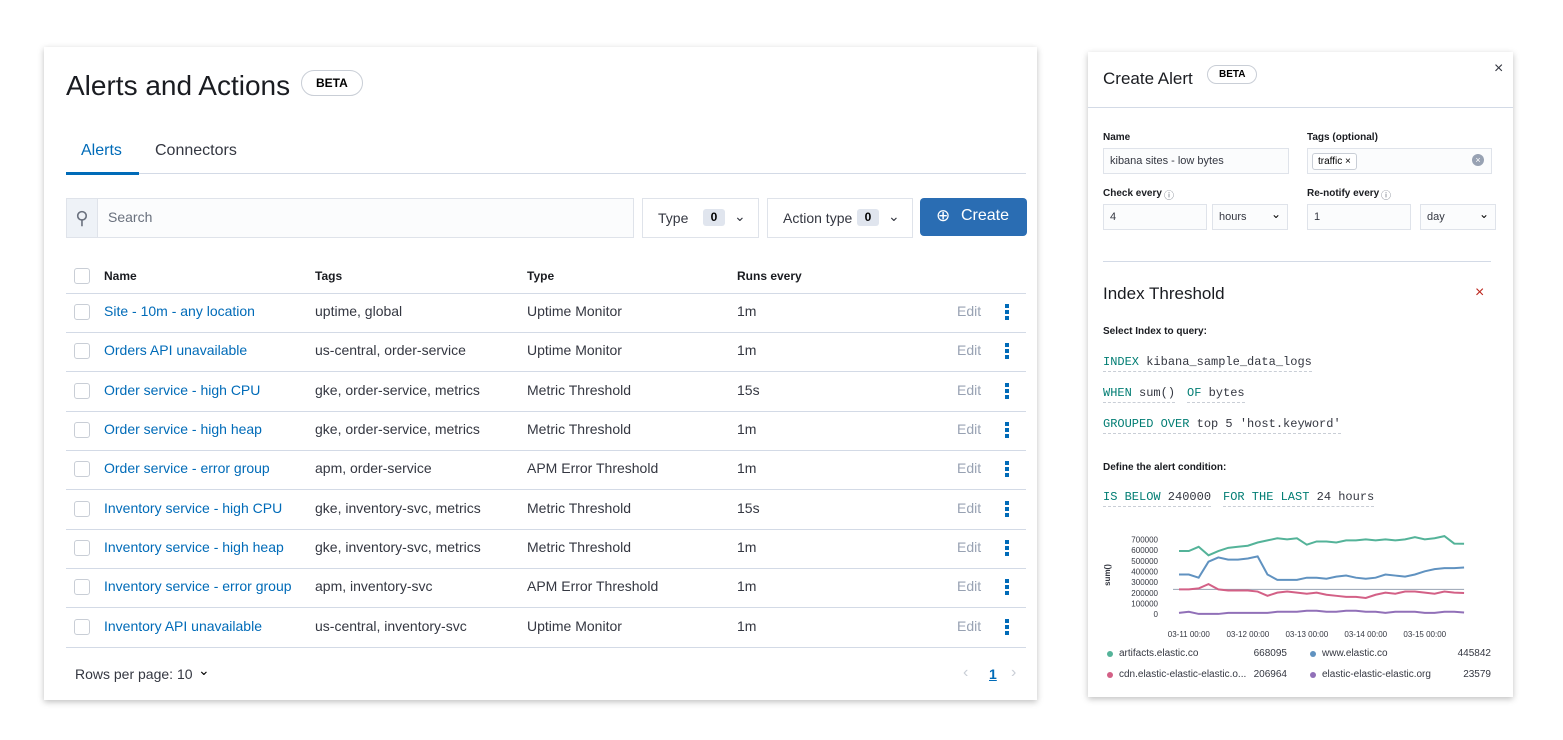  Describe the element at coordinates (373, 468) in the screenshot. I see `cell: apm, order-service` at that location.